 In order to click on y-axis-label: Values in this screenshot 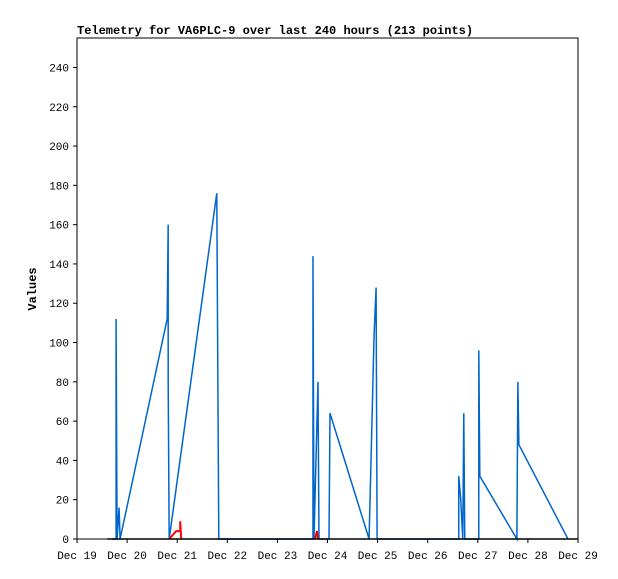, I will do `click(33, 288)`.